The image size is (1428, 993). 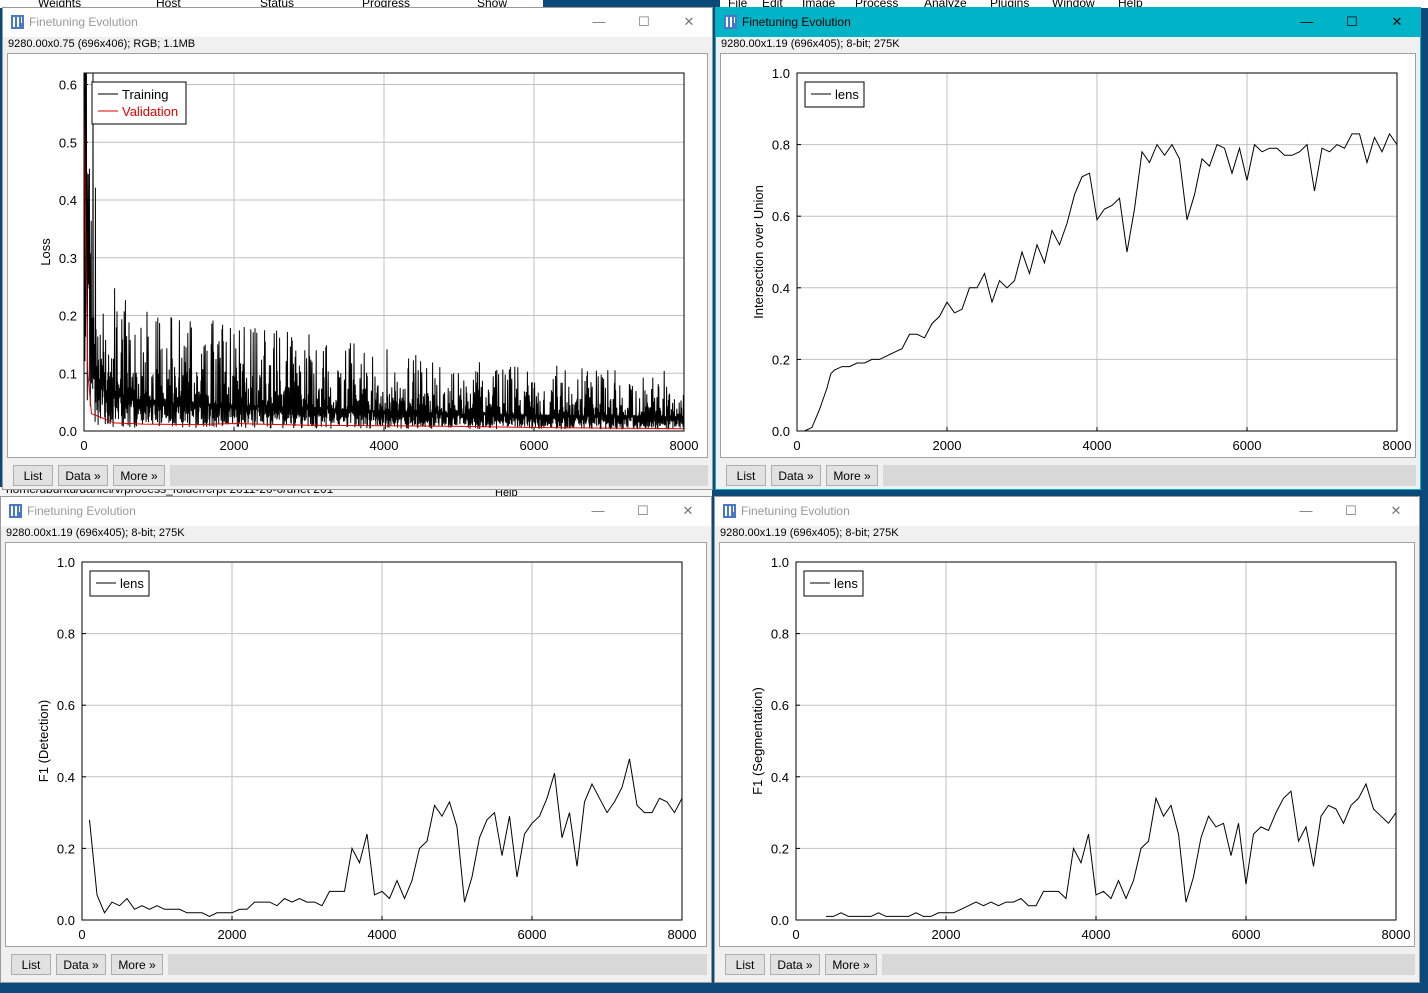 What do you see at coordinates (1130, 4) in the screenshot?
I see `menu-help: Help` at bounding box center [1130, 4].